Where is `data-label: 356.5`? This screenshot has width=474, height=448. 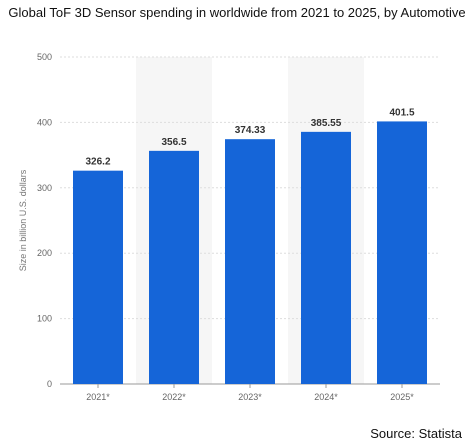
data-label: 356.5 is located at coordinates (173, 142).